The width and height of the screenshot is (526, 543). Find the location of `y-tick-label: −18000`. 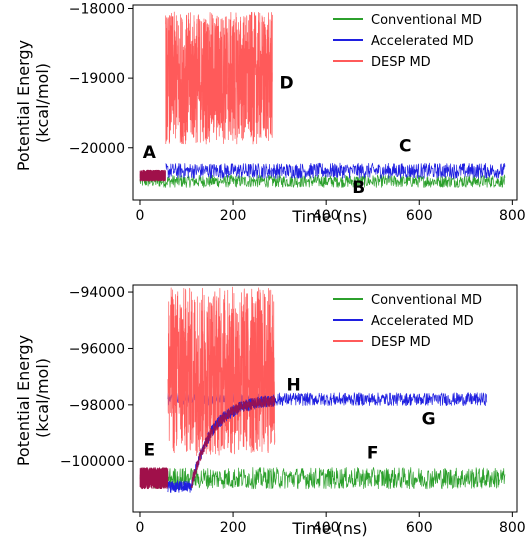

y-tick-label: −18000 is located at coordinates (97, 9).